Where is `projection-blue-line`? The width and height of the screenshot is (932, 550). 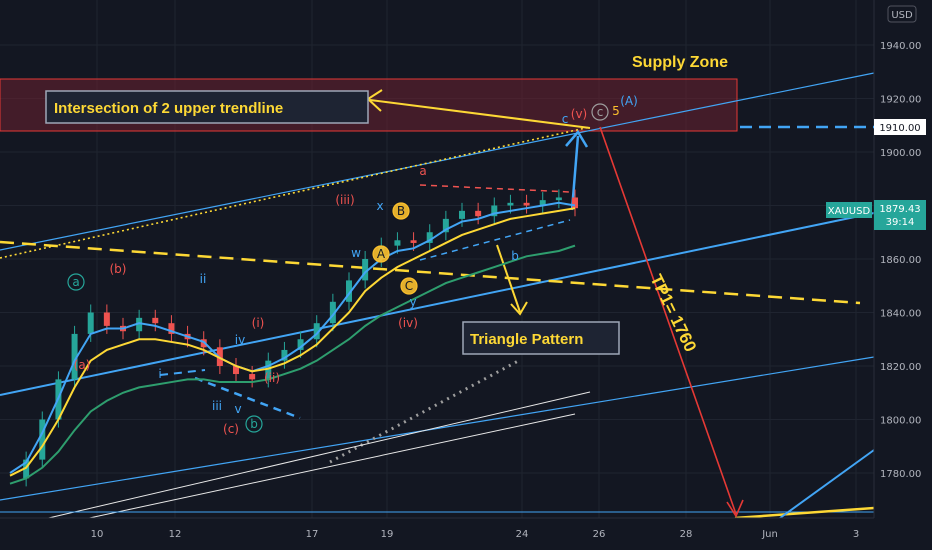
projection-blue-line is located at coordinates (827, 484).